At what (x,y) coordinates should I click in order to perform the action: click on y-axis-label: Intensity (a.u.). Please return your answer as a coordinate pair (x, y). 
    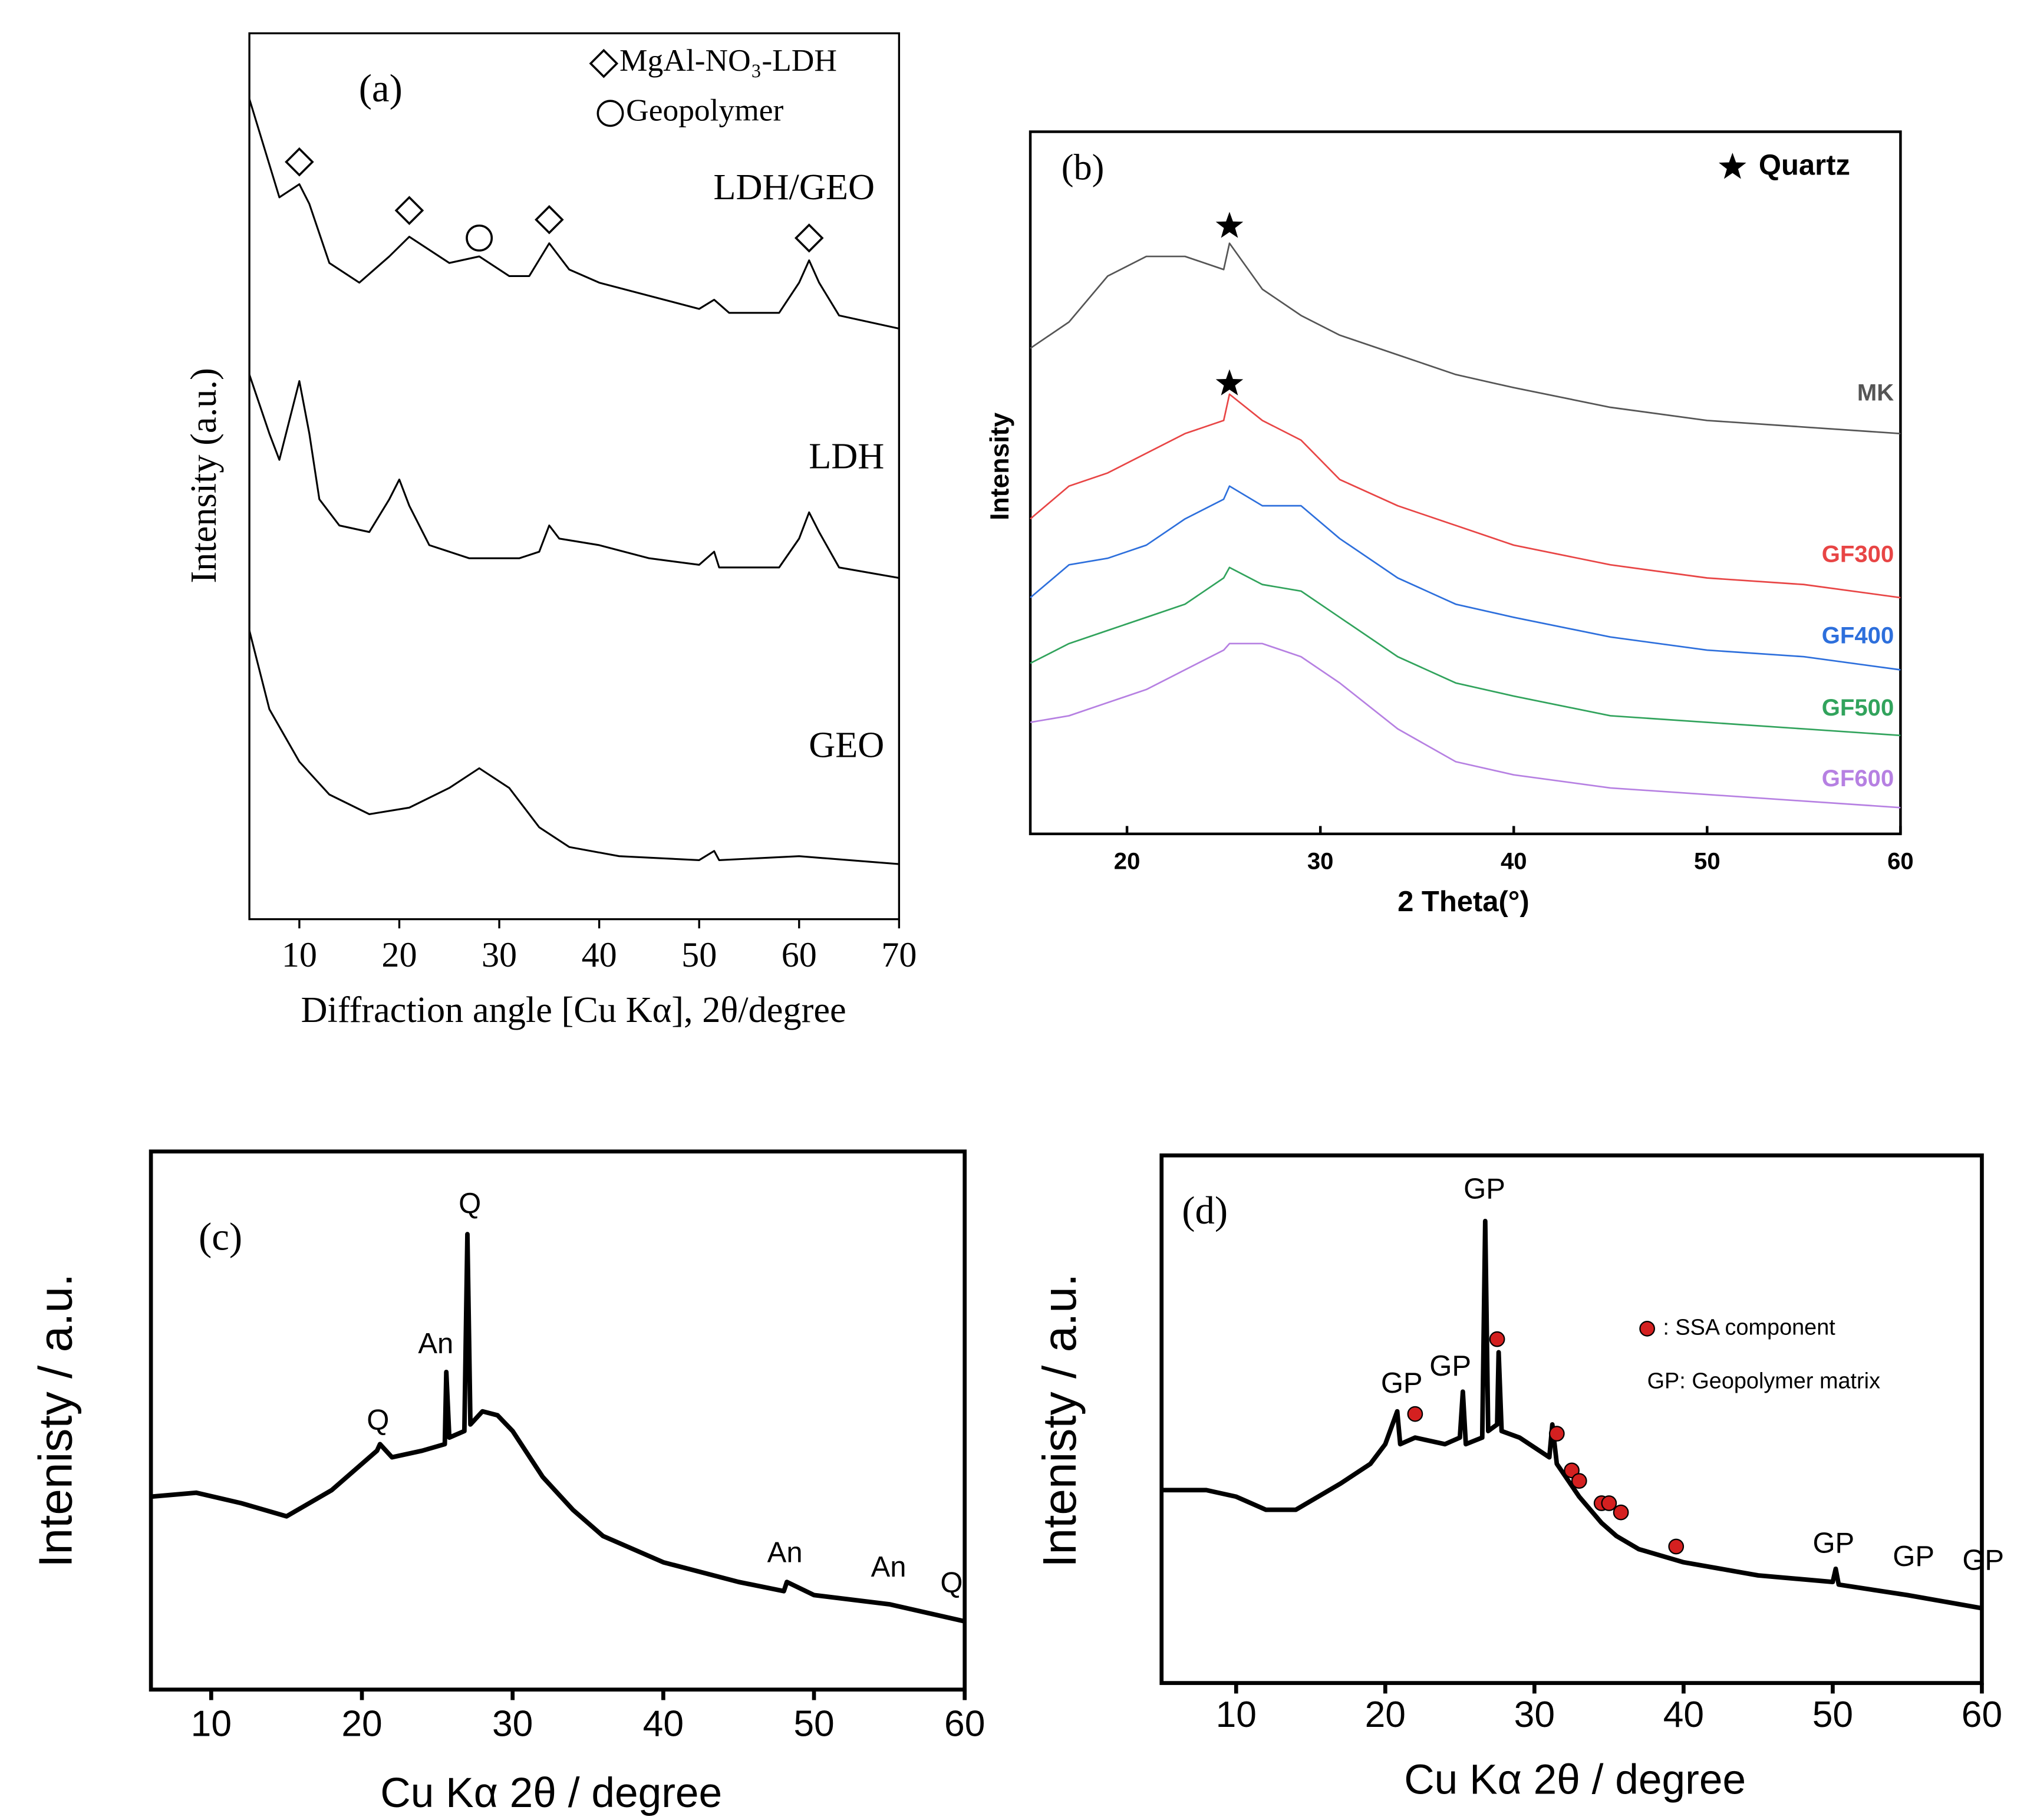
    Looking at the image, I should click on (203, 475).